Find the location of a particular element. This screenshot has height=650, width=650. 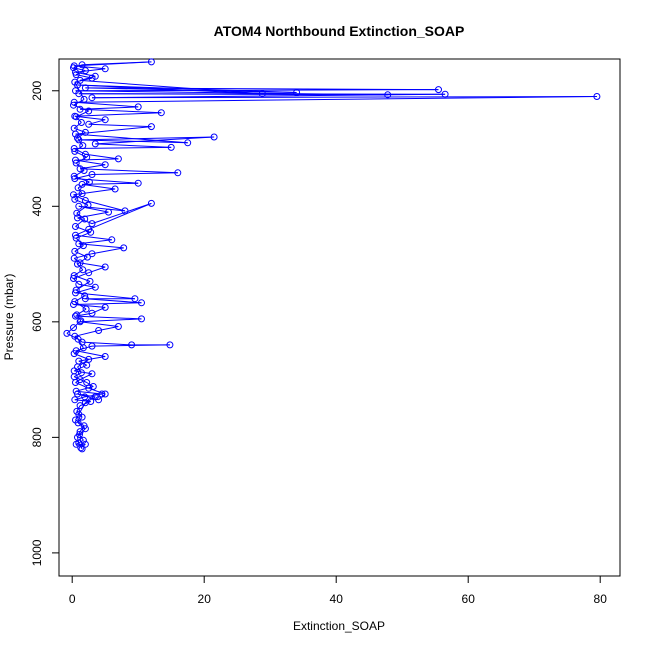

chart-title: ATOM4 Northbound Extinction_SOAP is located at coordinates (339, 31).